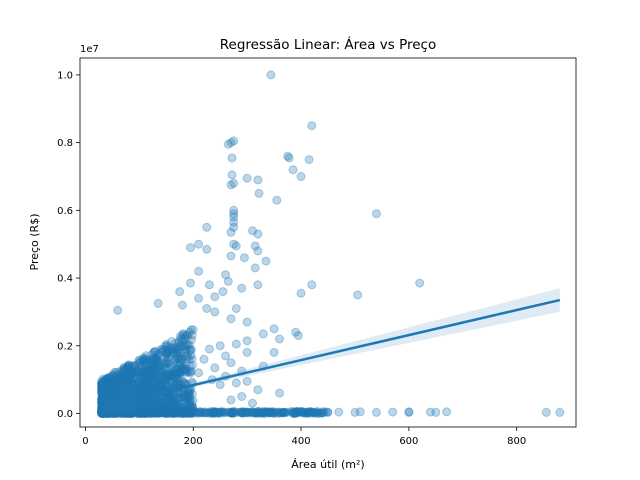 This screenshot has width=640, height=480. Describe the element at coordinates (65, 414) in the screenshot. I see `y-tick-label: 0.0` at that location.